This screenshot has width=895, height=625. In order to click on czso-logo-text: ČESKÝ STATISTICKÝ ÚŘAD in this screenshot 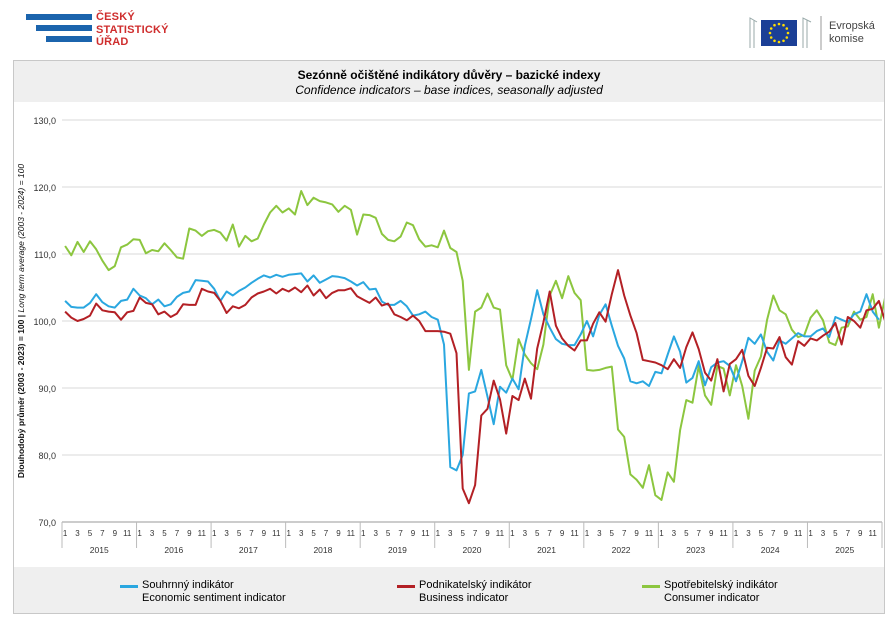, I will do `click(132, 30)`.